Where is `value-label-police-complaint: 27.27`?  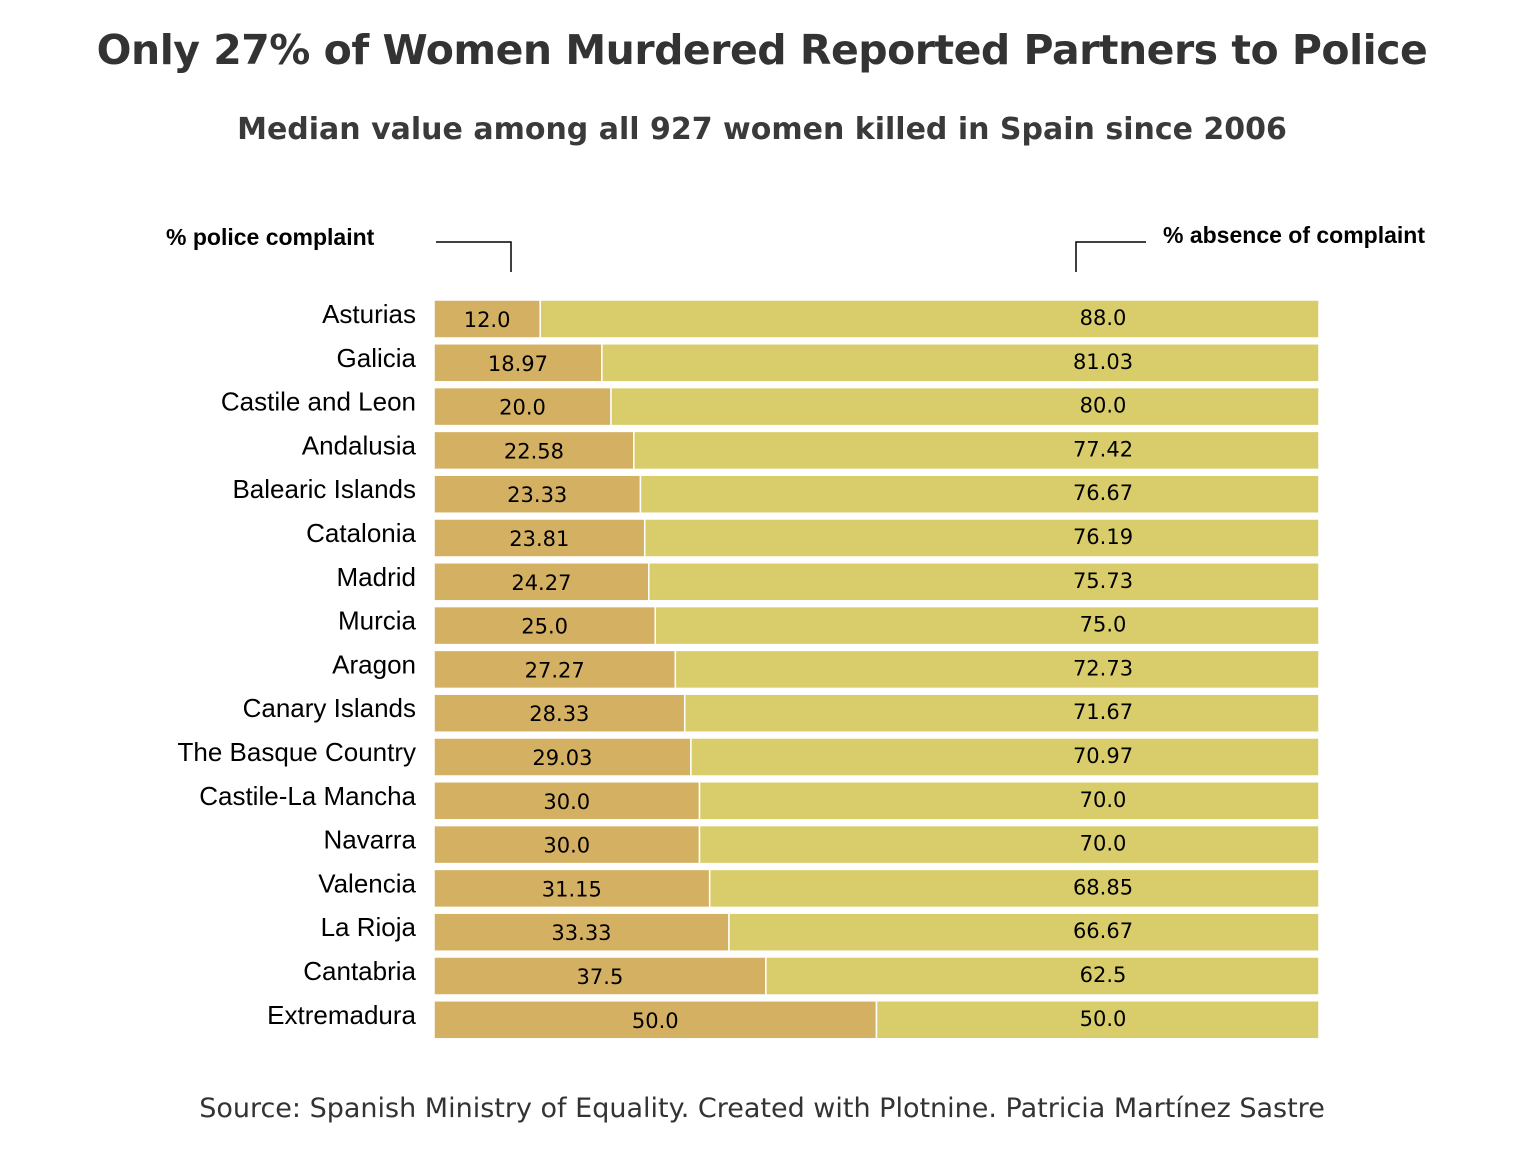
value-label-police-complaint: 27.27 is located at coordinates (555, 670).